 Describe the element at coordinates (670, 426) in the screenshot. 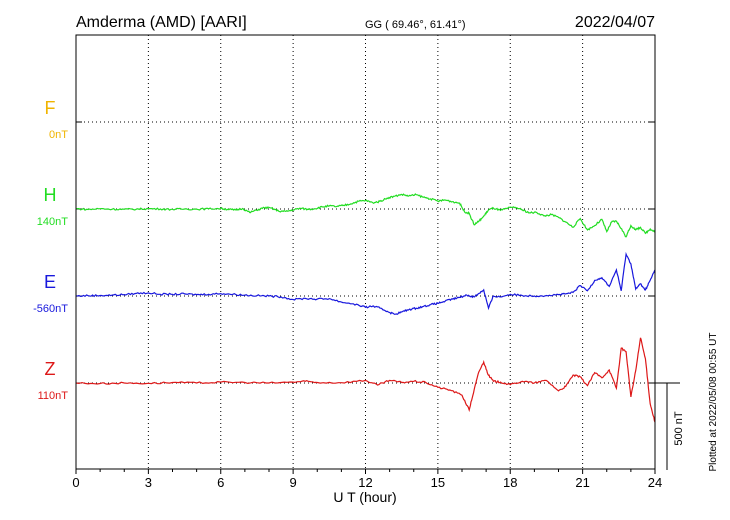

I see `scale-bar: 500 nT` at that location.